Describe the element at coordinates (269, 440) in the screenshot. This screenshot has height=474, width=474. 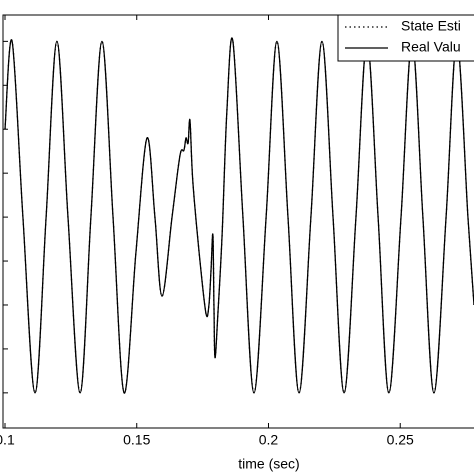
I see `x-tick-label: 0.2` at that location.